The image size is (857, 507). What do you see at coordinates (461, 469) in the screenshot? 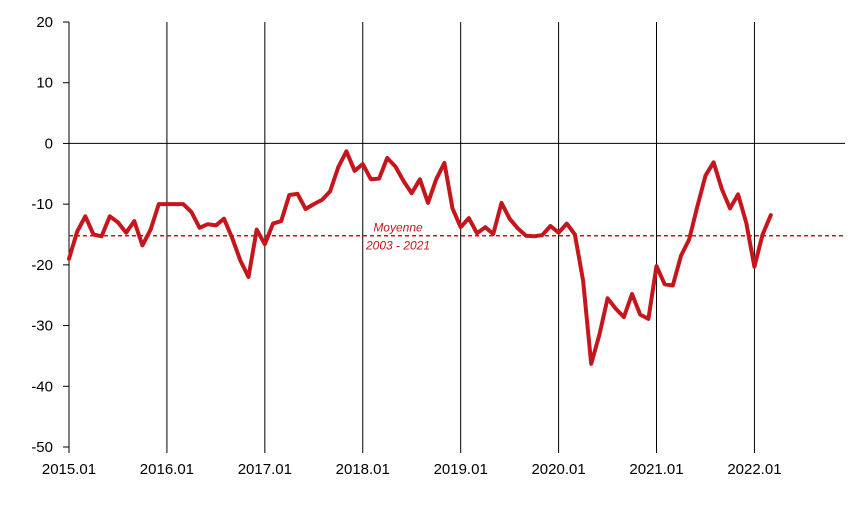
I see `x-tick-label: 2019.01` at bounding box center [461, 469].